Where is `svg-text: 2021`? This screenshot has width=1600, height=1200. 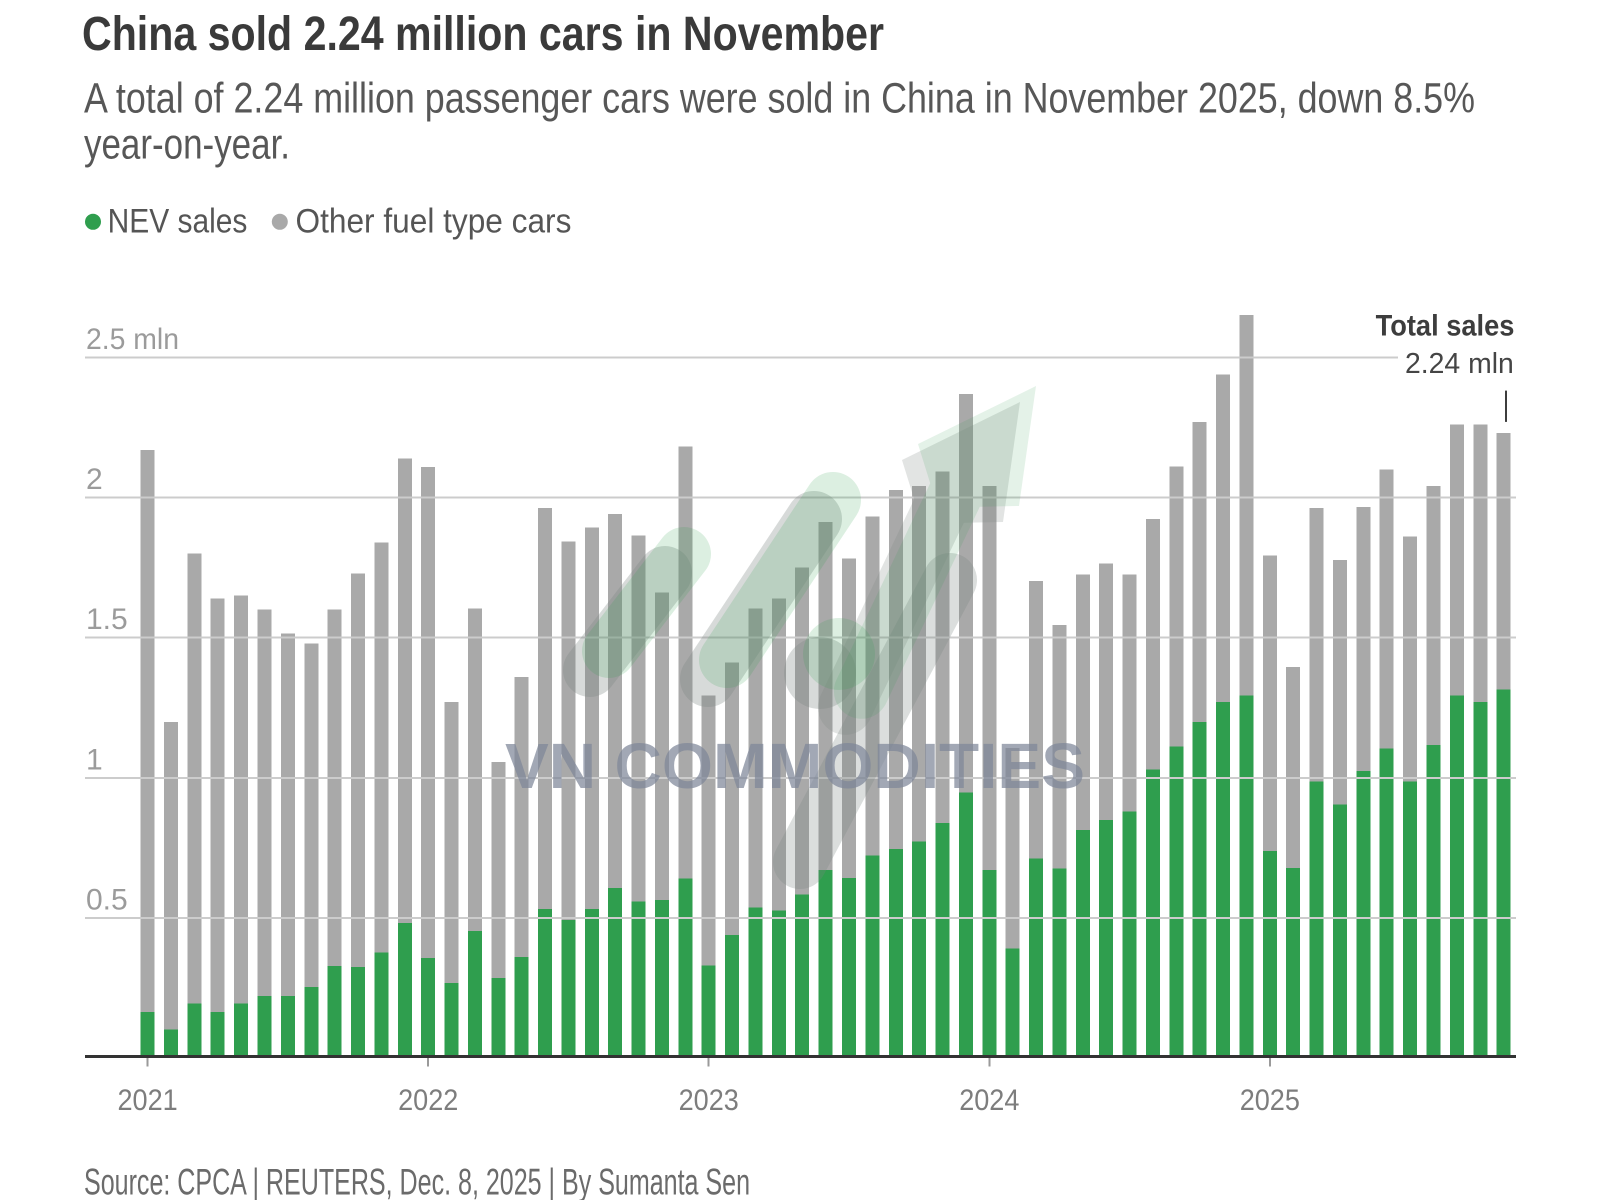
svg-text: 2021 is located at coordinates (148, 1100).